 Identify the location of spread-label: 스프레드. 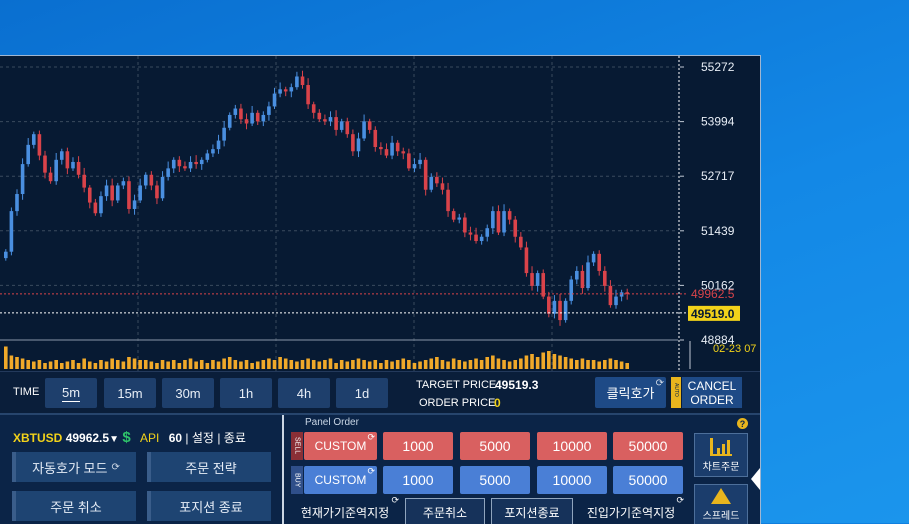
(721, 516).